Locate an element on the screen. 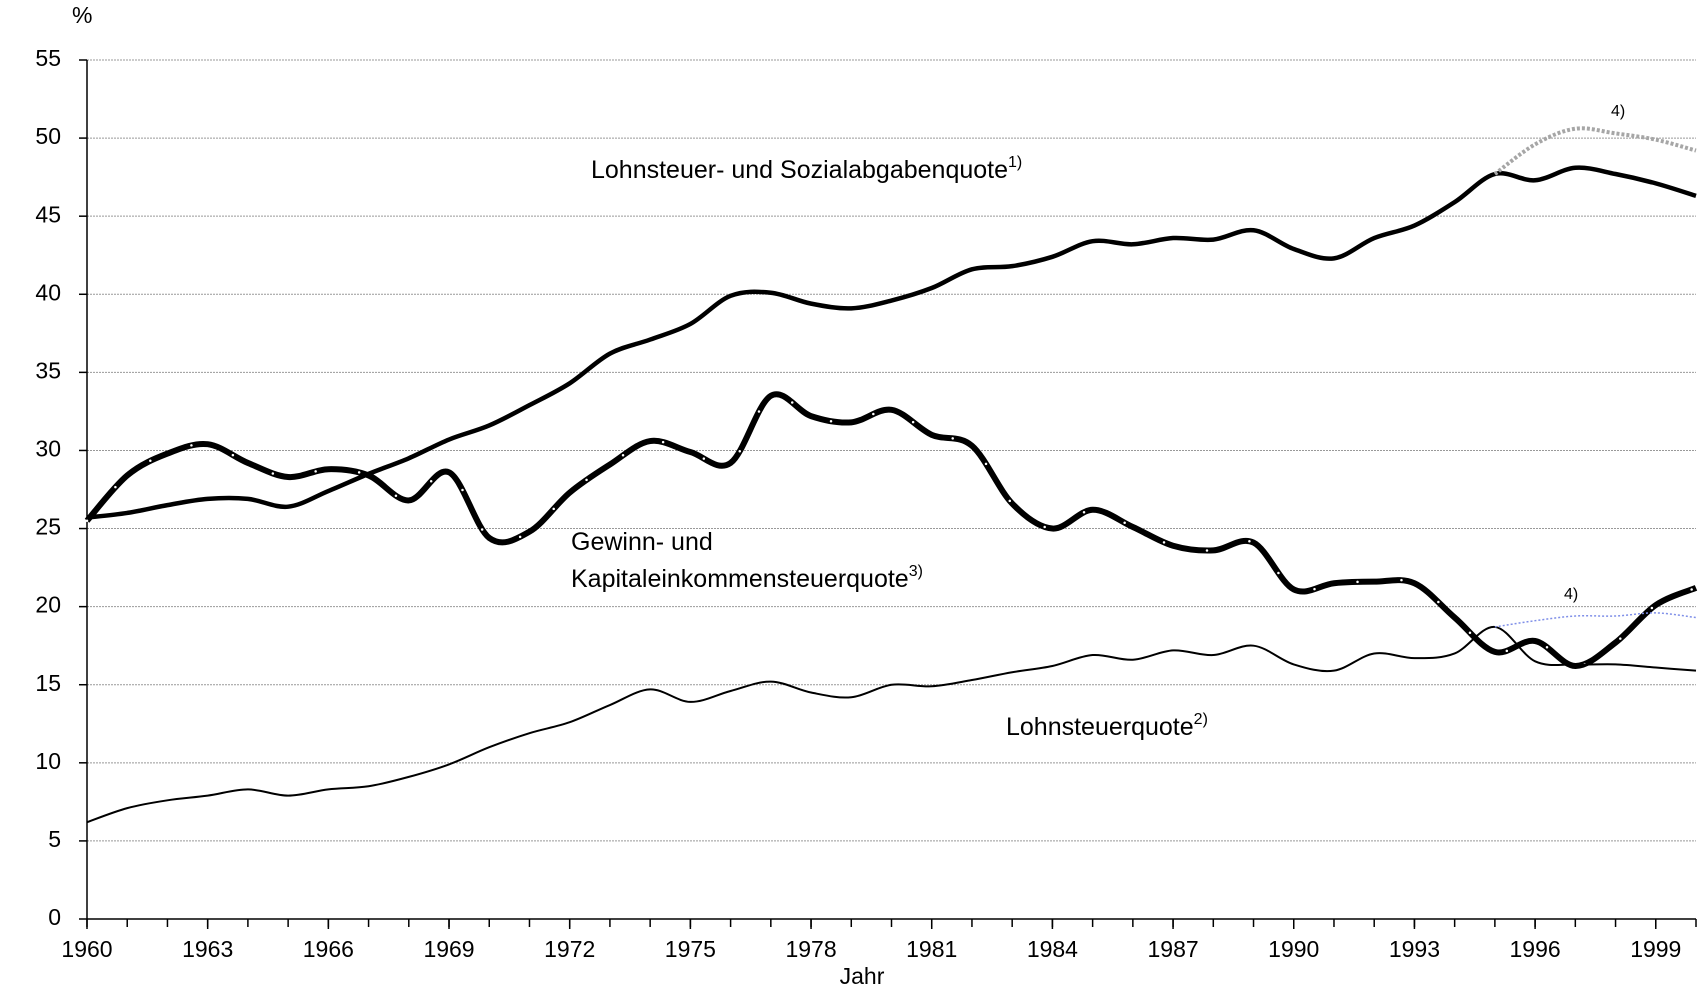 Image resolution: width=1700 pixels, height=994 pixels. annotation-note: 3) is located at coordinates (916, 571).